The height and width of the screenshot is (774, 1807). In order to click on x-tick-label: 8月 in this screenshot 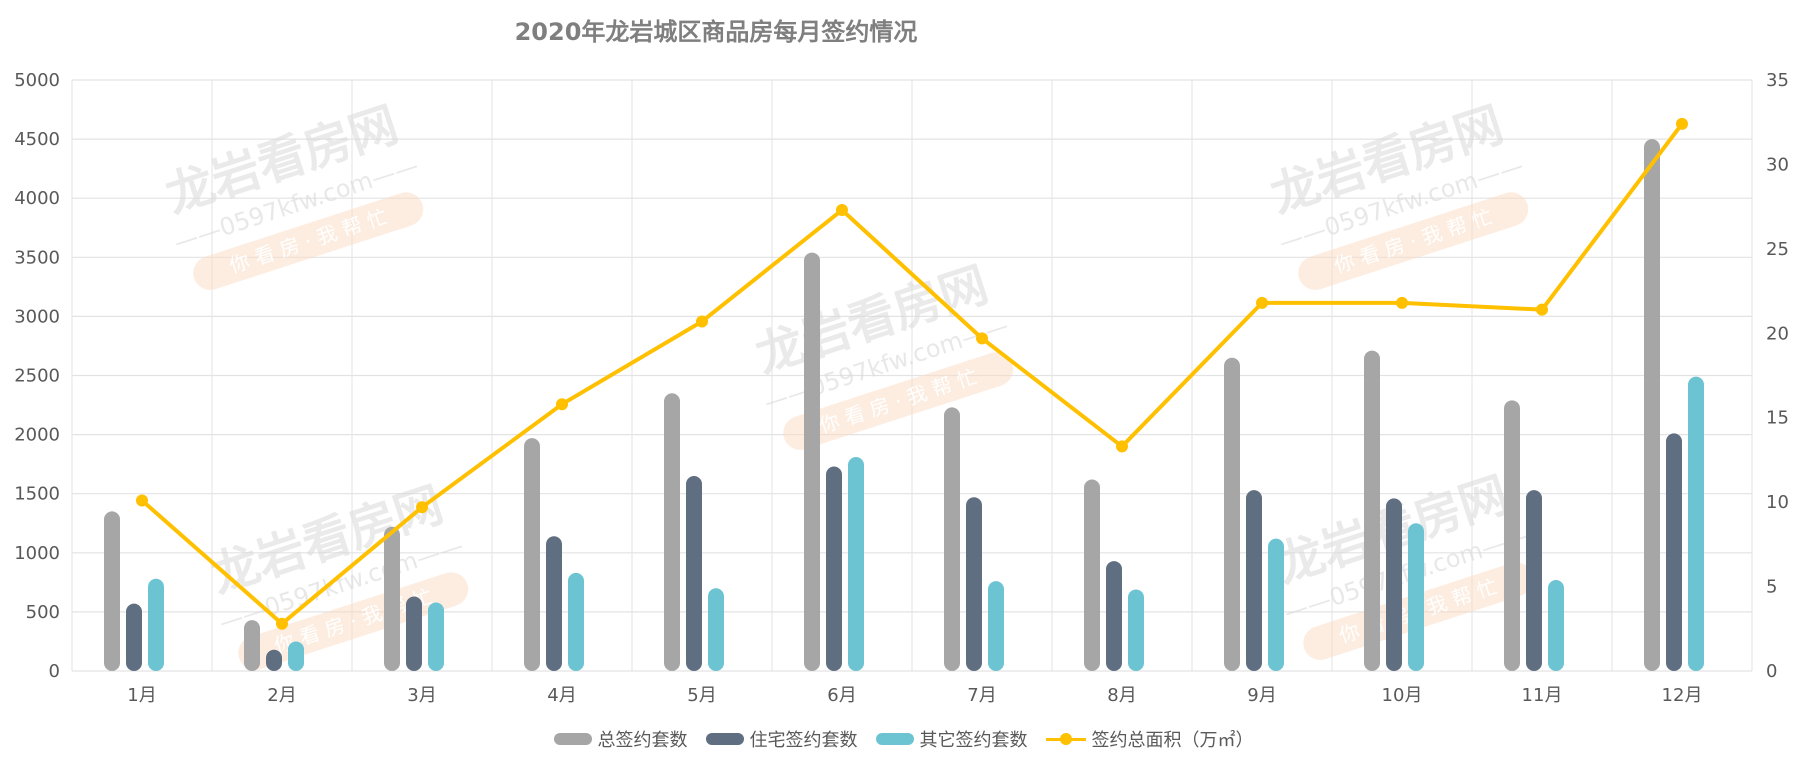, I will do `click(1121, 695)`.